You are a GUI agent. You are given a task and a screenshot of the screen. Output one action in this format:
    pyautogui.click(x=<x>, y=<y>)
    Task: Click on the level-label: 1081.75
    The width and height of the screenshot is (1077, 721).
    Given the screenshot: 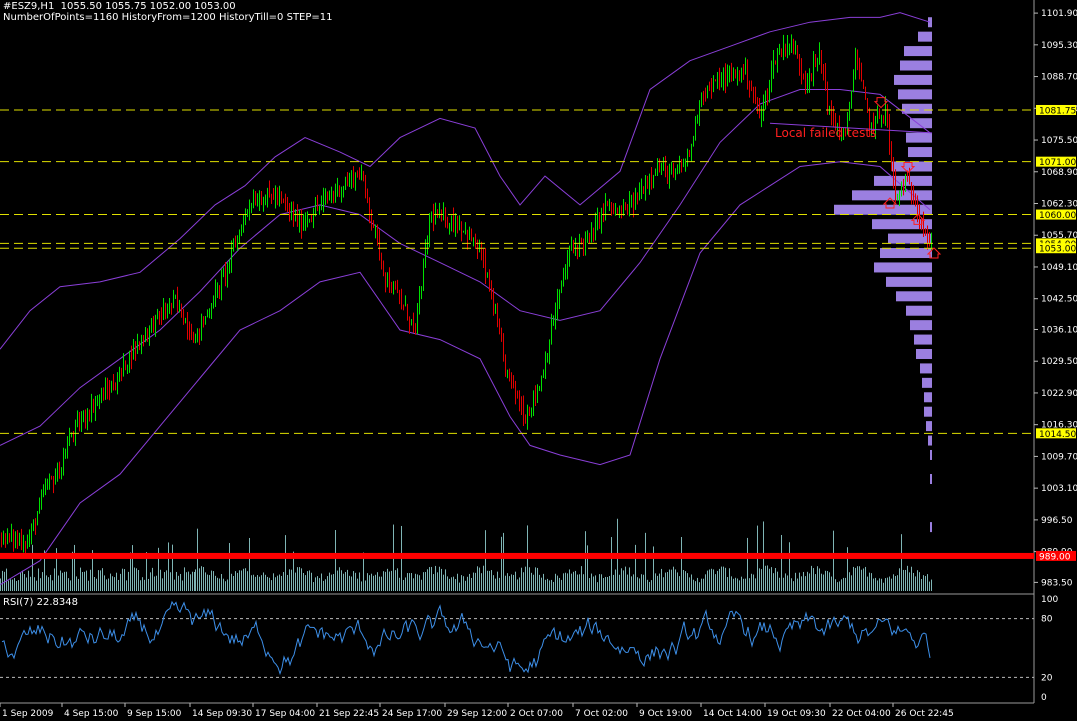 What is the action you would take?
    pyautogui.click(x=1057, y=111)
    